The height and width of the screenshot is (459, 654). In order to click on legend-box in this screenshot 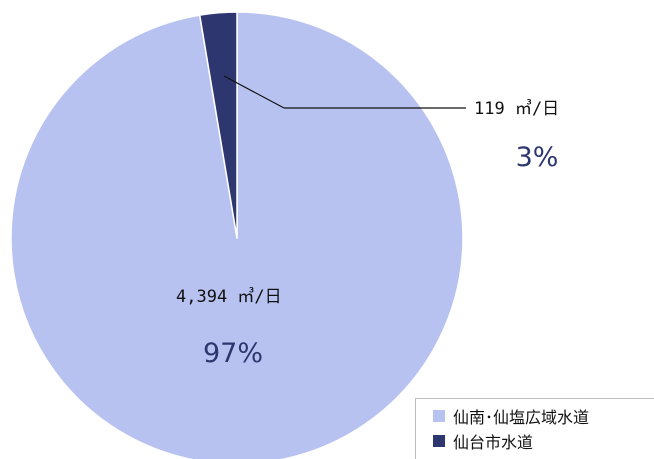, I will do `click(534, 428)`.